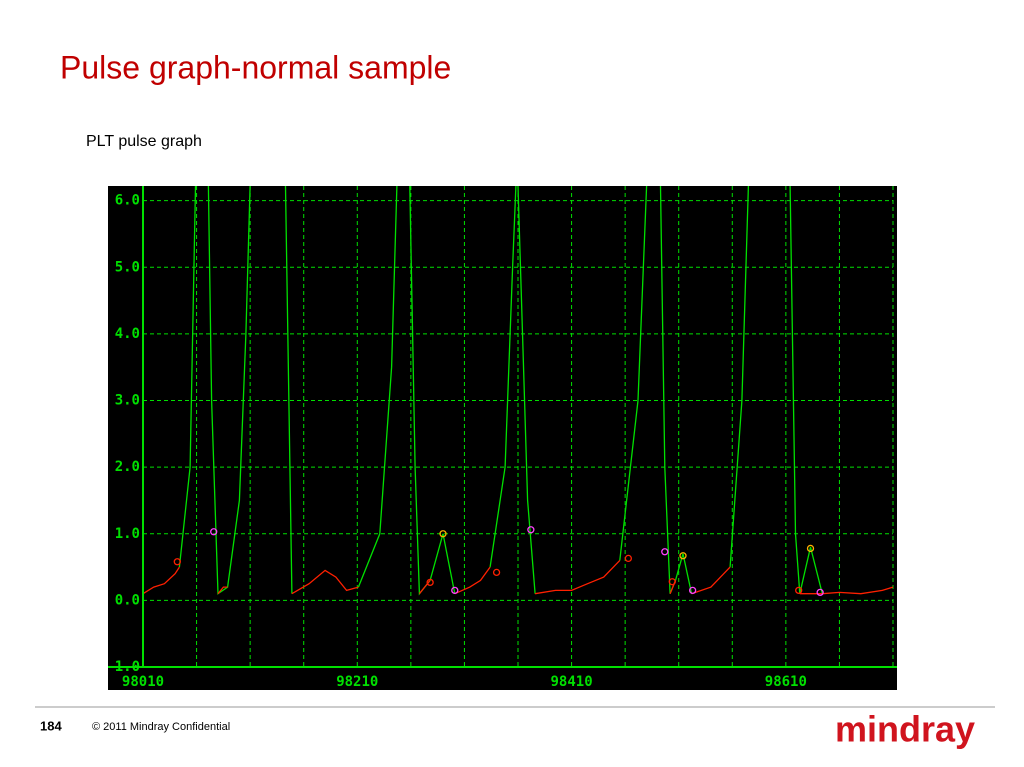 This screenshot has width=1024, height=767. What do you see at coordinates (127, 267) in the screenshot?
I see `y-tick-label: 5.0` at bounding box center [127, 267].